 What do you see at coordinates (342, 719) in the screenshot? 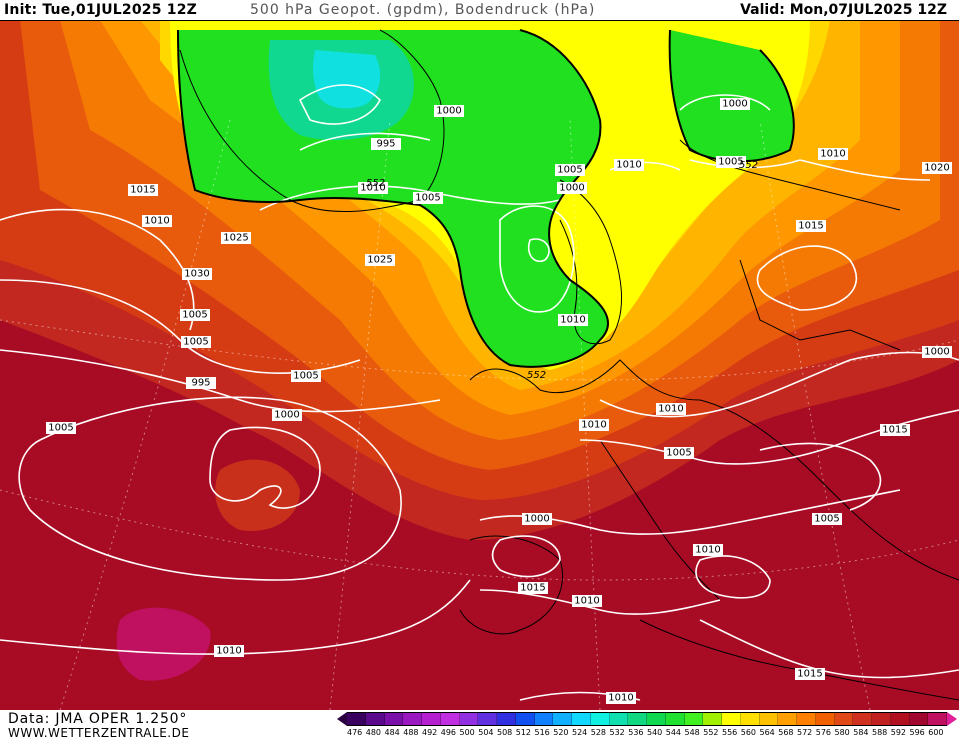
I see `legend-arrow-left` at bounding box center [342, 719].